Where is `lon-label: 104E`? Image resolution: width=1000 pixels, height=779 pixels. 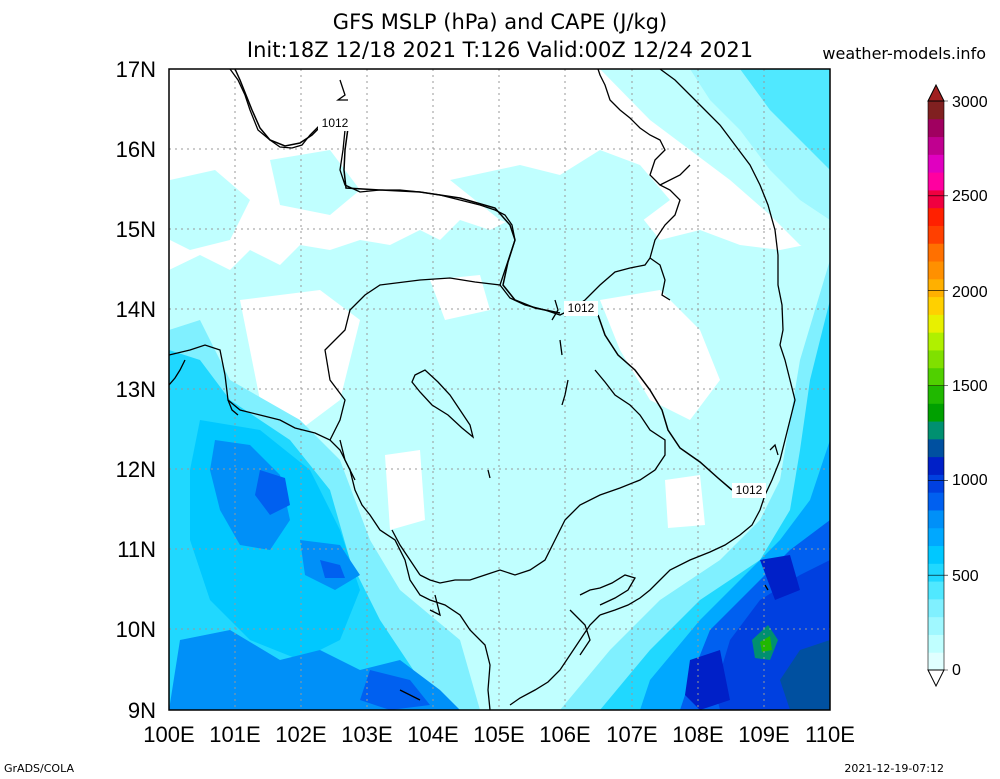
lon-label: 104E is located at coordinates (432, 734).